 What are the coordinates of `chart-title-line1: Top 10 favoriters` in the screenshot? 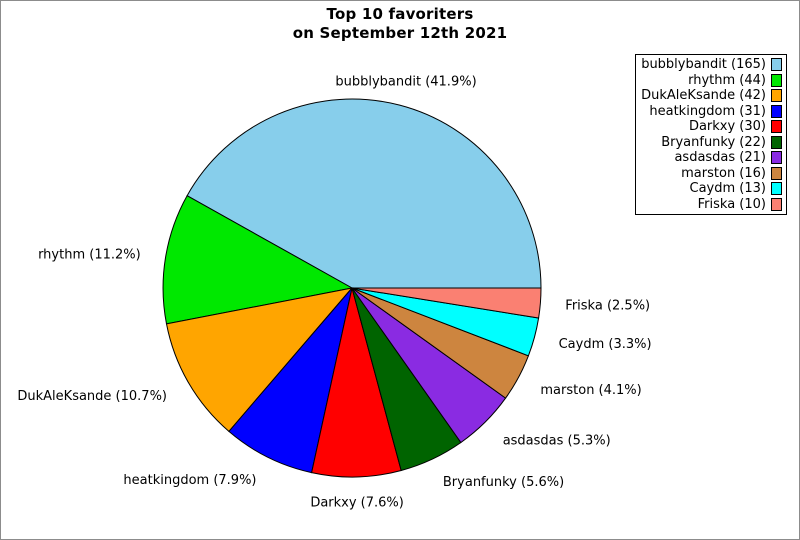 It's located at (400, 14).